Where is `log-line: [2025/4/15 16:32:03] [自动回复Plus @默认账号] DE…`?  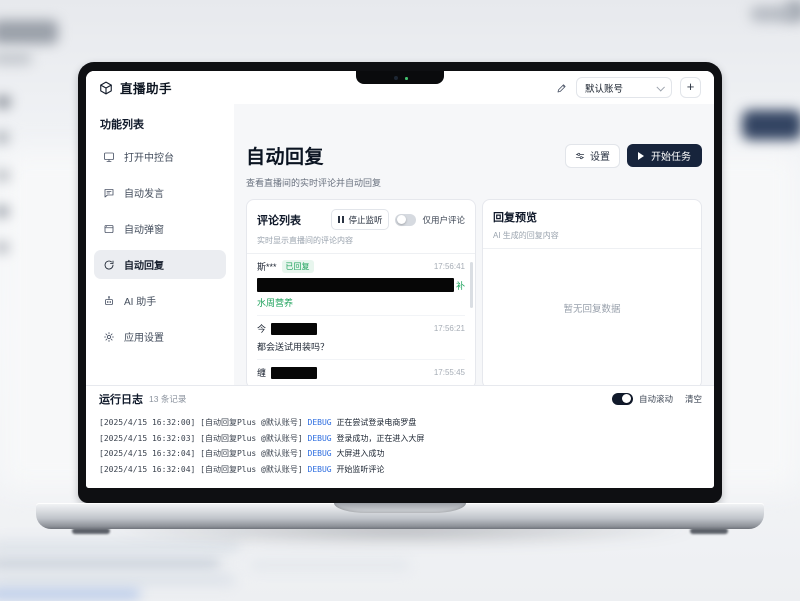
log-line: [2025/4/15 16:32:03] [自动回复Plus @默认账号] DE… is located at coordinates (400, 439).